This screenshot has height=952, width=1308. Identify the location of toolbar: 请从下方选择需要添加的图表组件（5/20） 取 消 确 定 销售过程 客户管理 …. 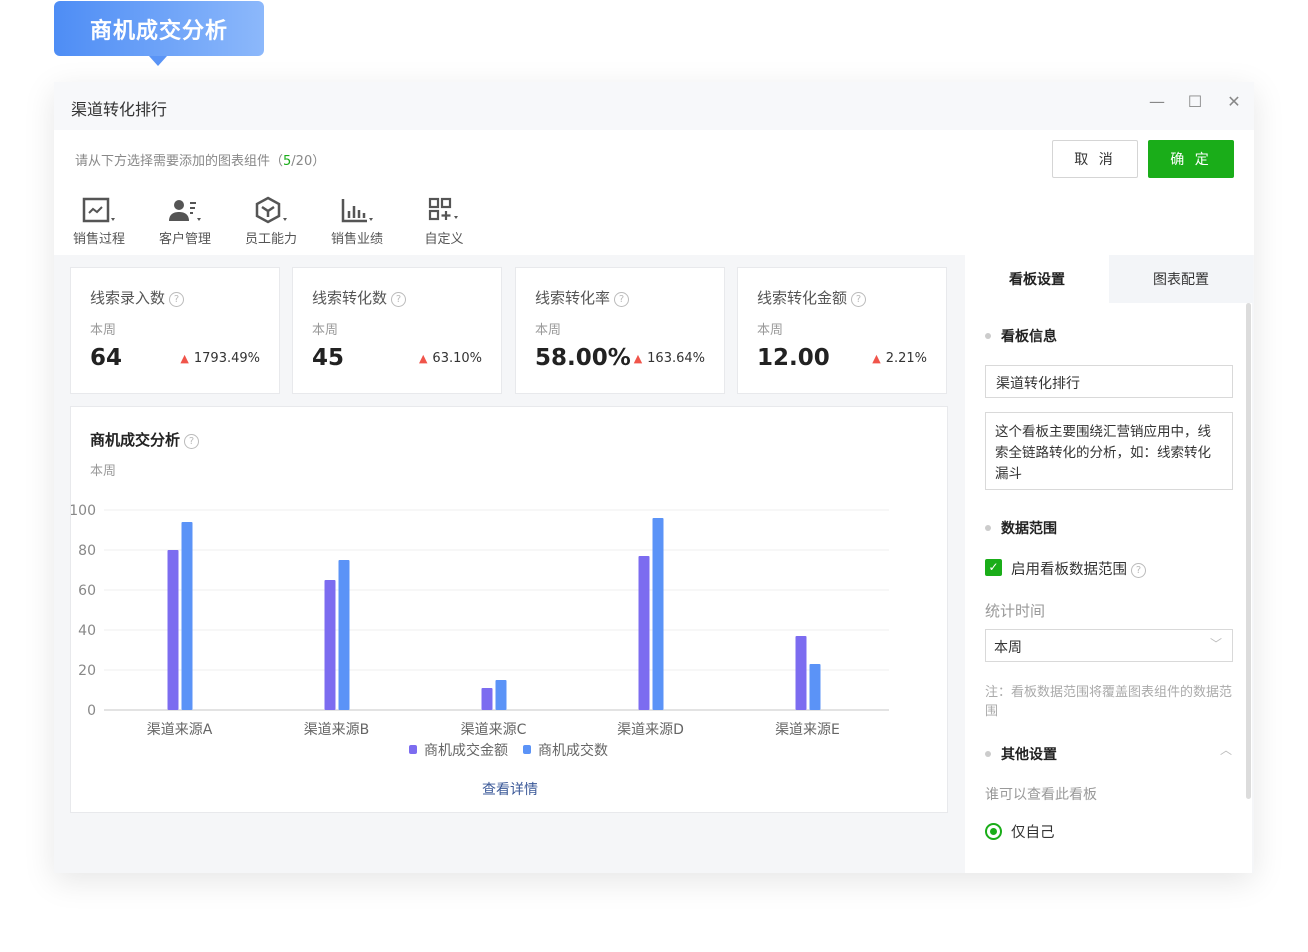
(654, 192).